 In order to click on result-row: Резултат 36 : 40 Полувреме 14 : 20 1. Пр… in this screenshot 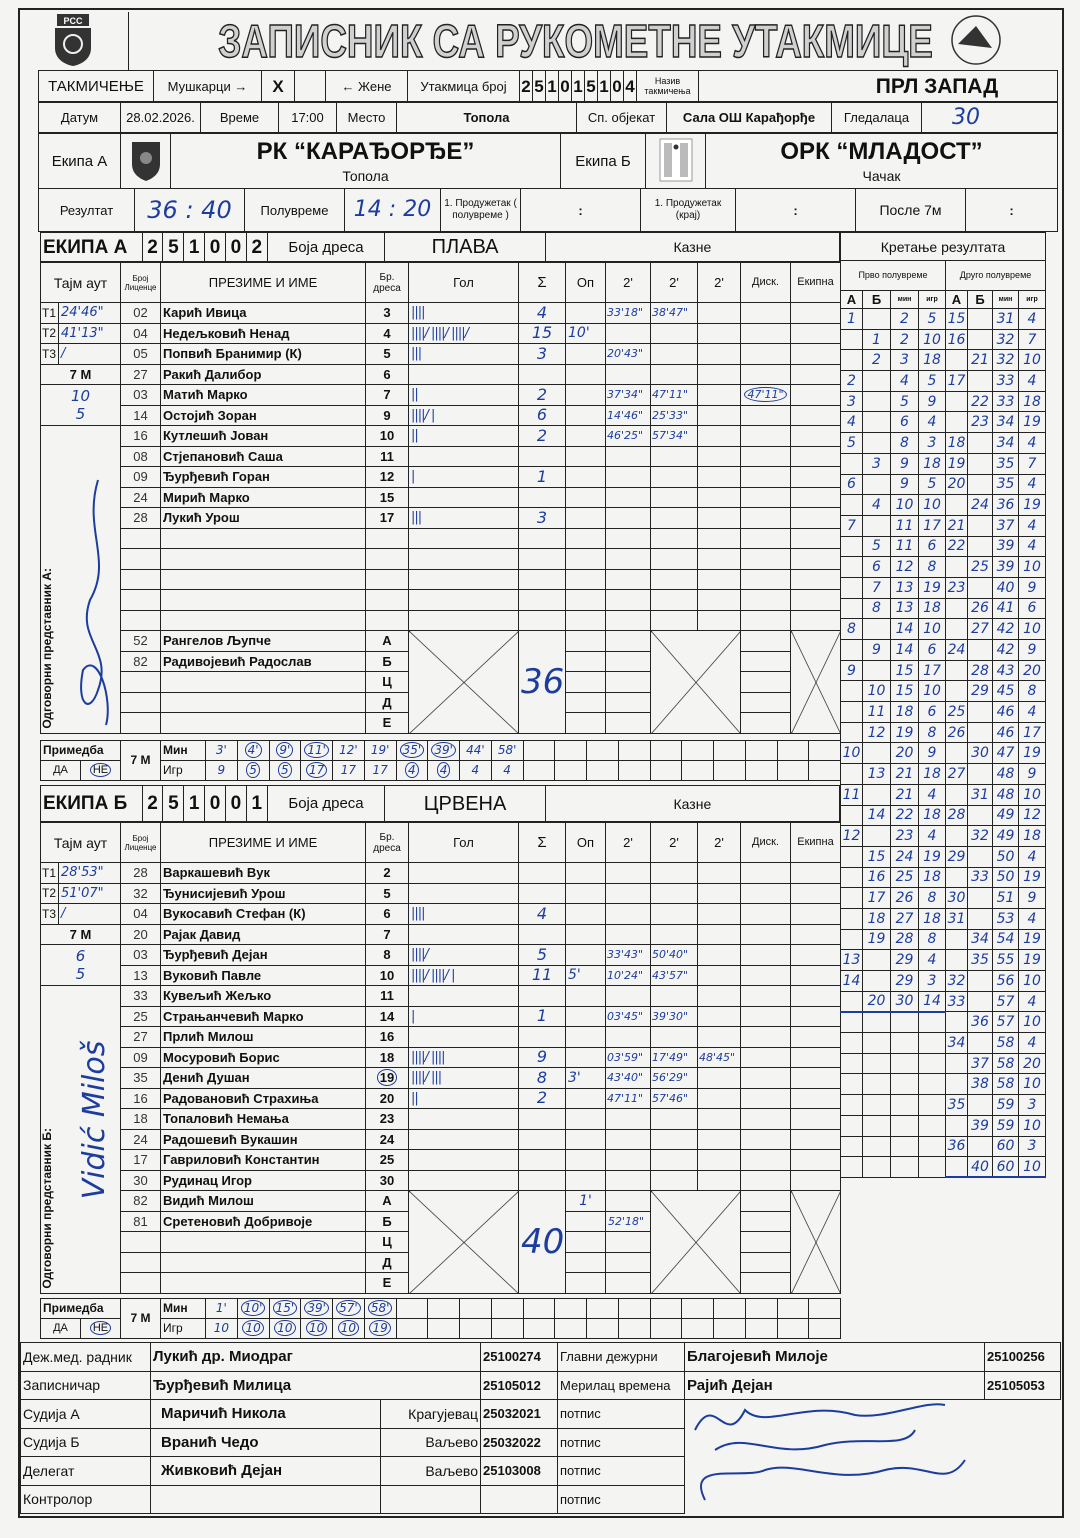, I will do `click(548, 210)`.